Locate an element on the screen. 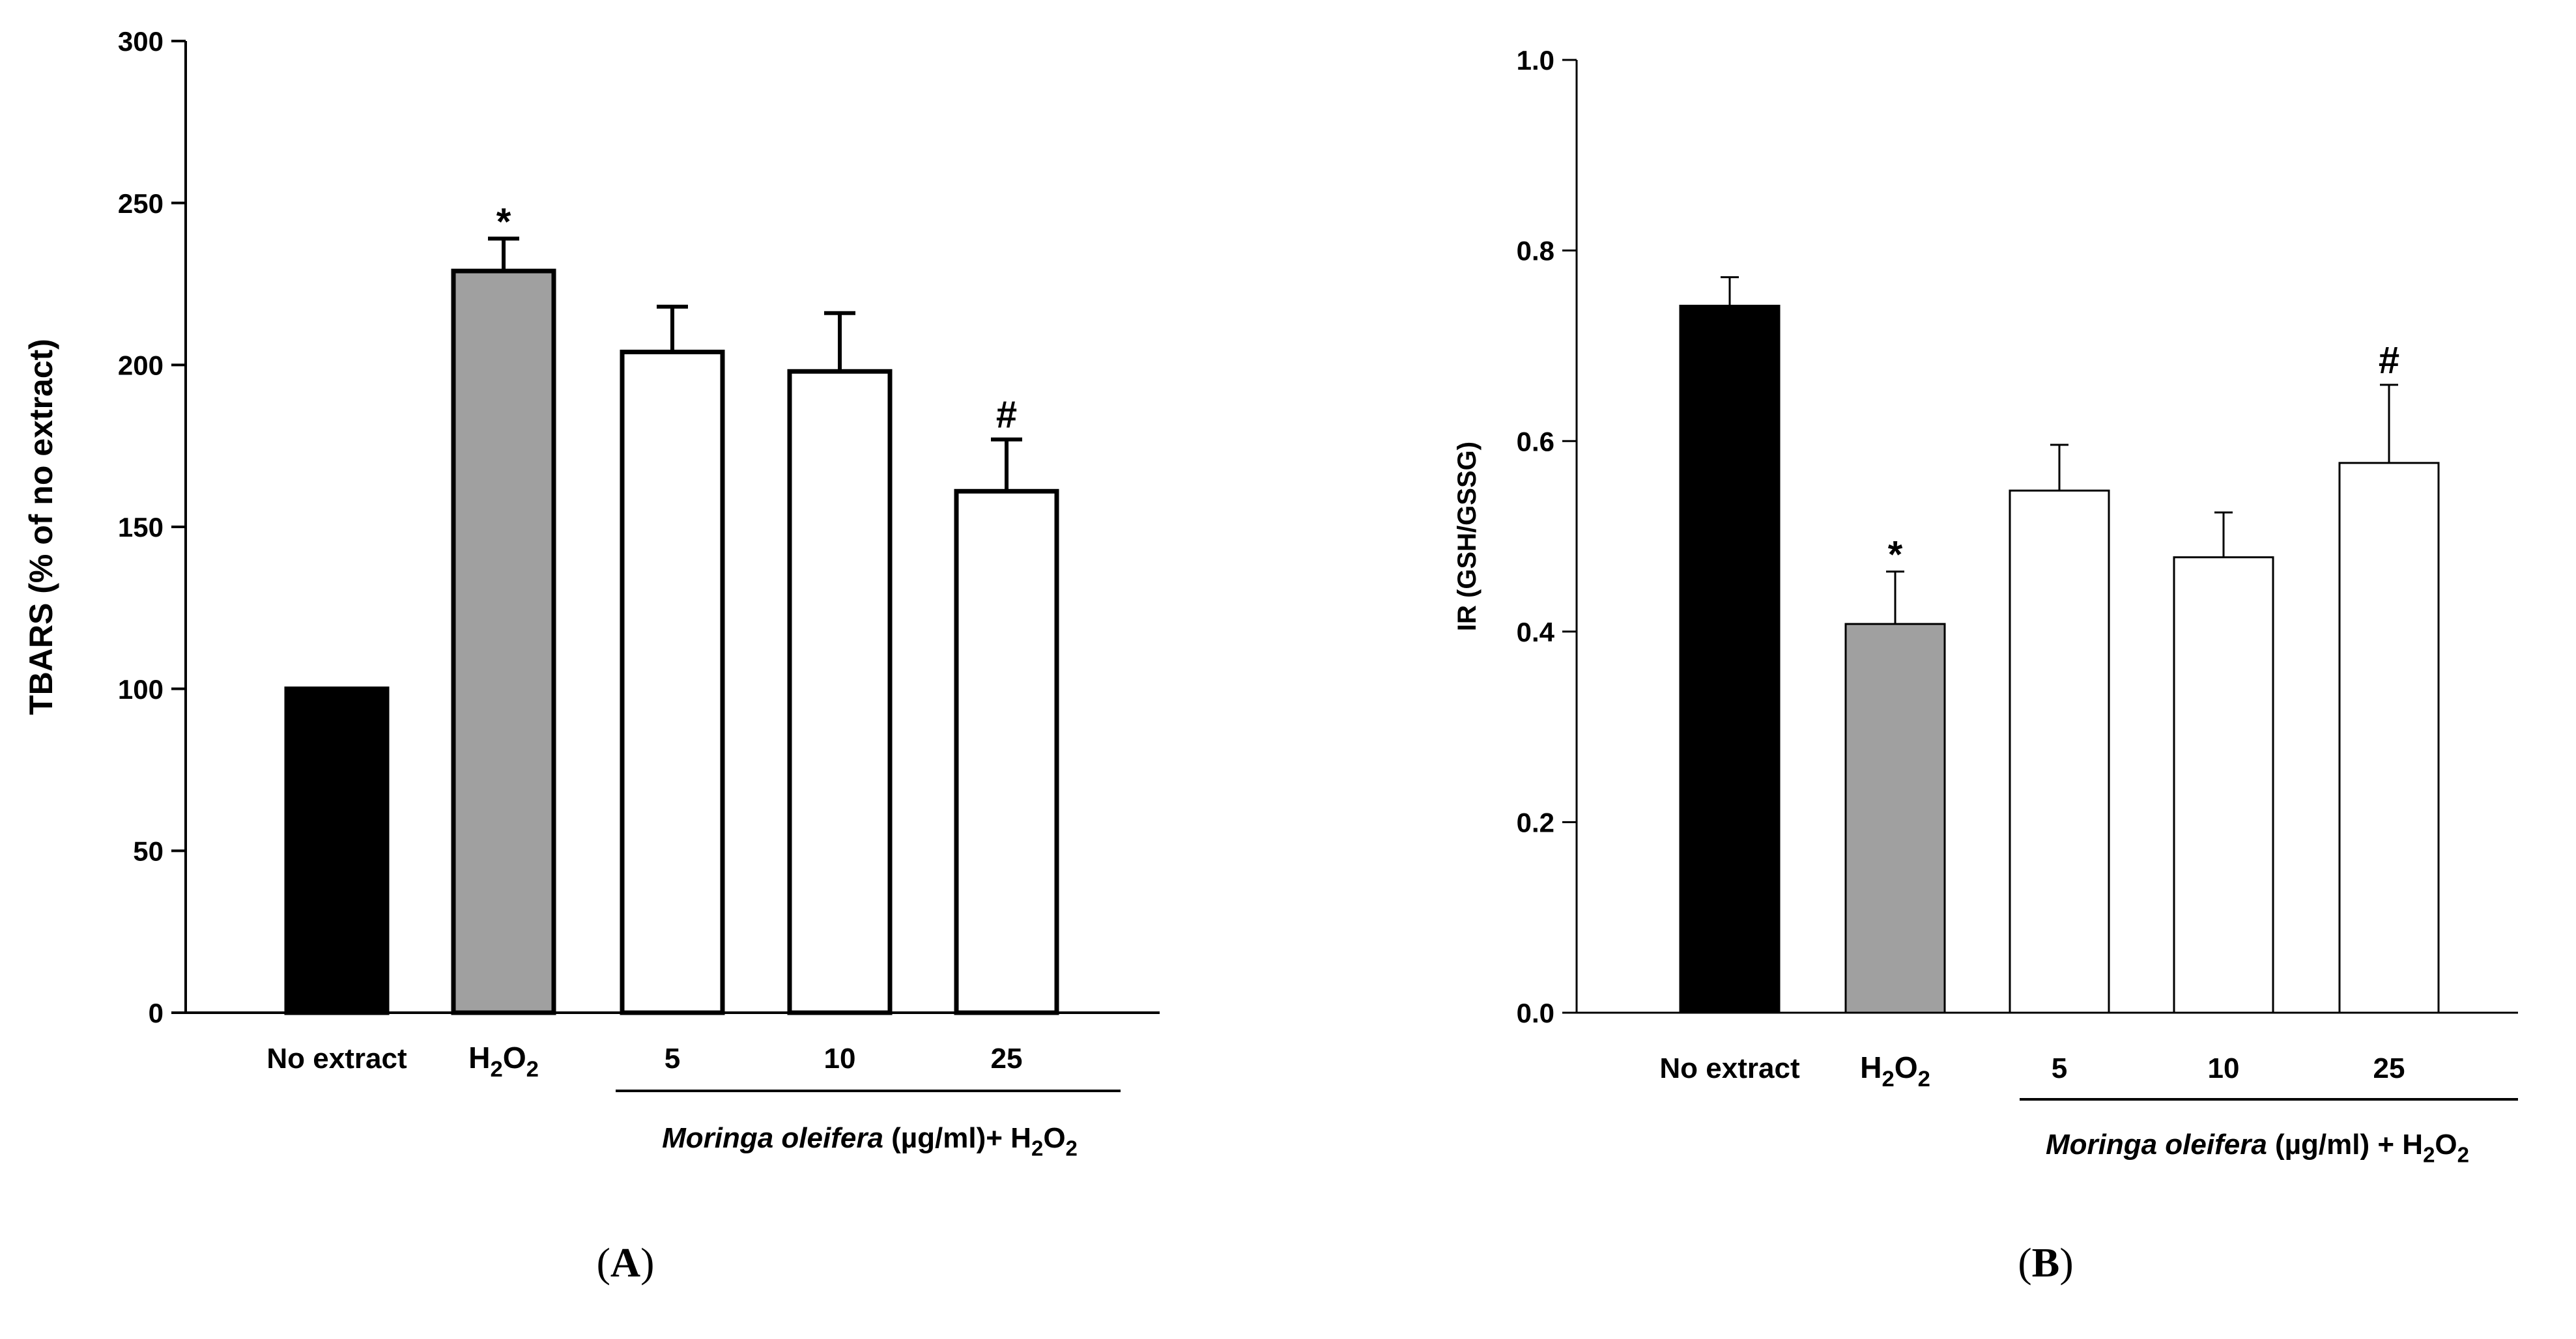 Image resolution: width=2576 pixels, height=1339 pixels. group-label: Moringa oleifera (µg/ml)+ H2O2 is located at coordinates (870, 1141).